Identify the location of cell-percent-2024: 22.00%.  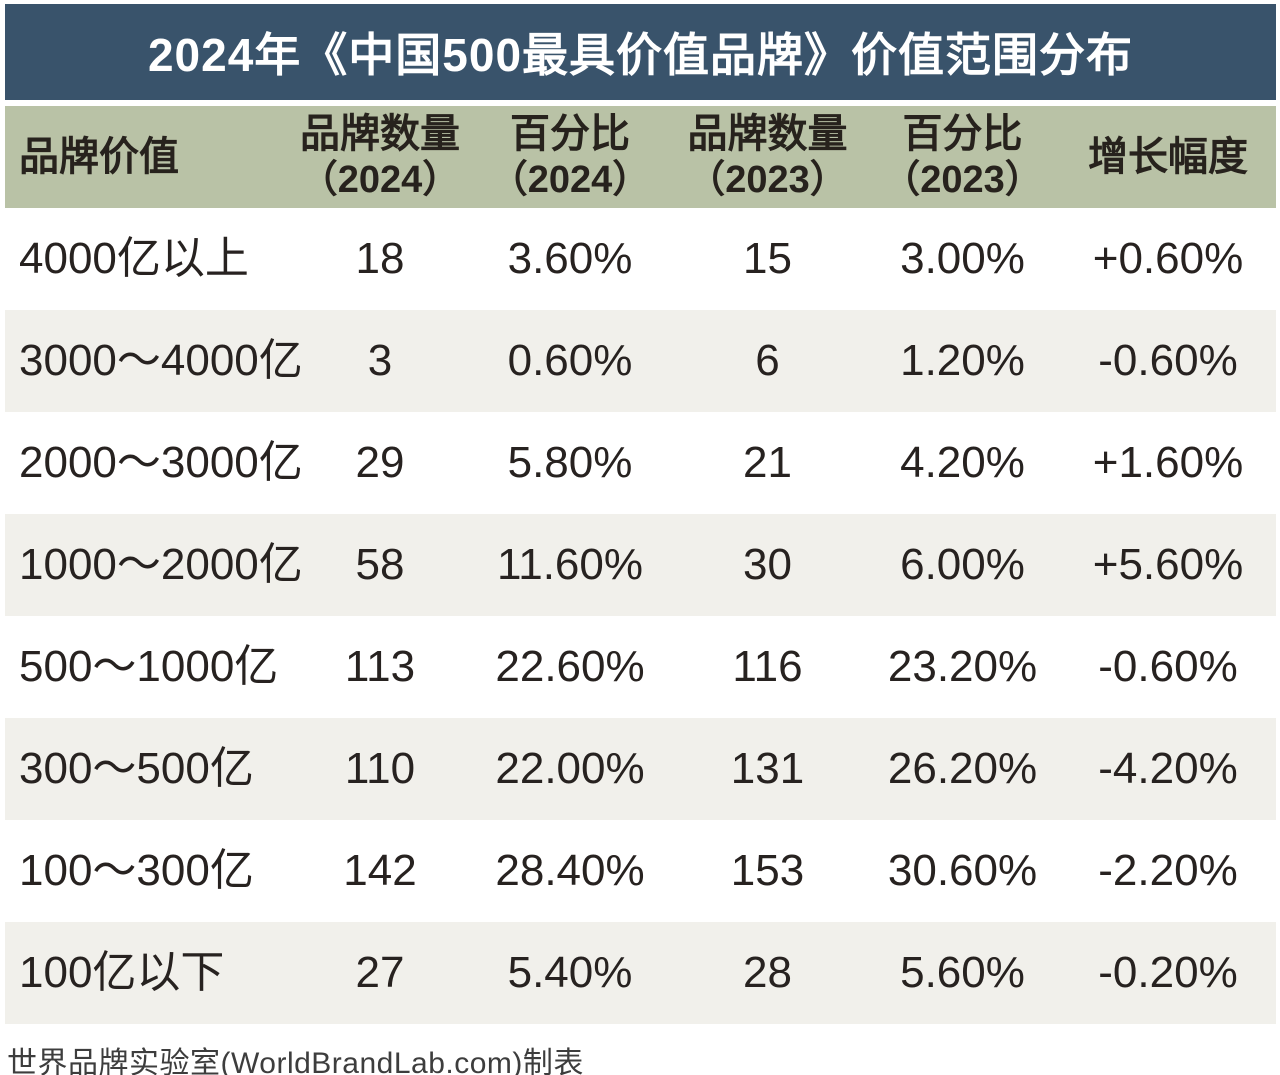
(570, 768).